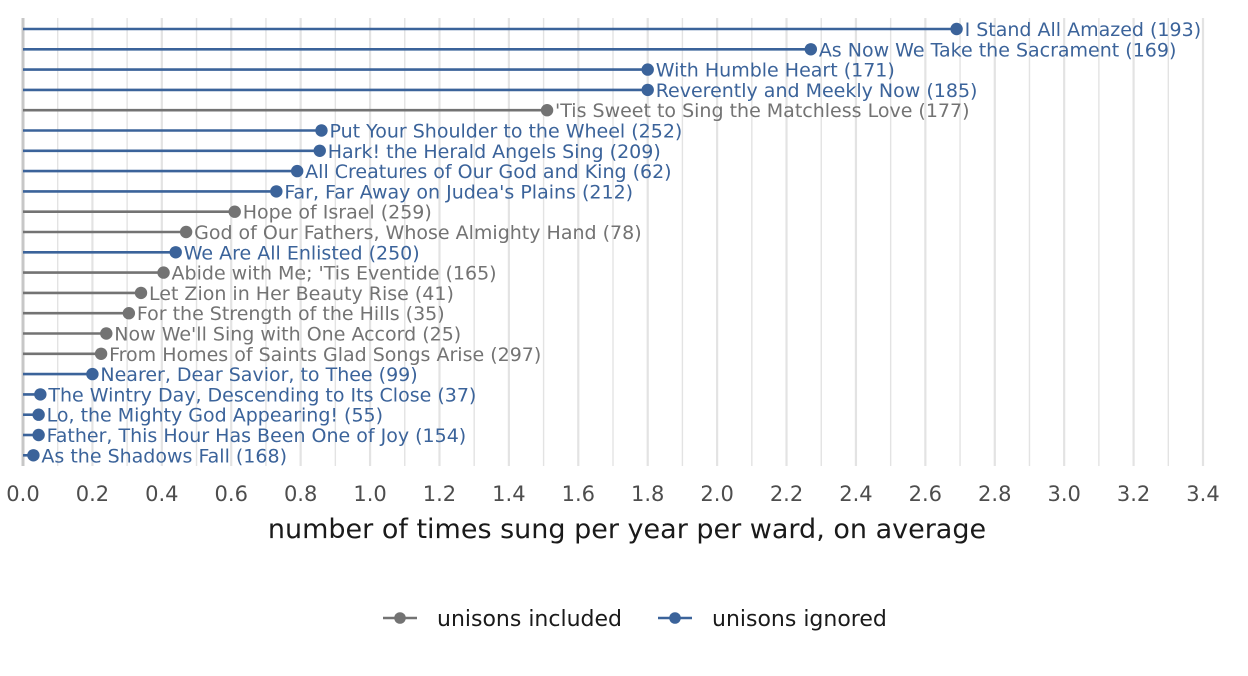 The image size is (1248, 676). I want to click on point-label: Put Your Shoulder to the Wheel (252), so click(505, 132).